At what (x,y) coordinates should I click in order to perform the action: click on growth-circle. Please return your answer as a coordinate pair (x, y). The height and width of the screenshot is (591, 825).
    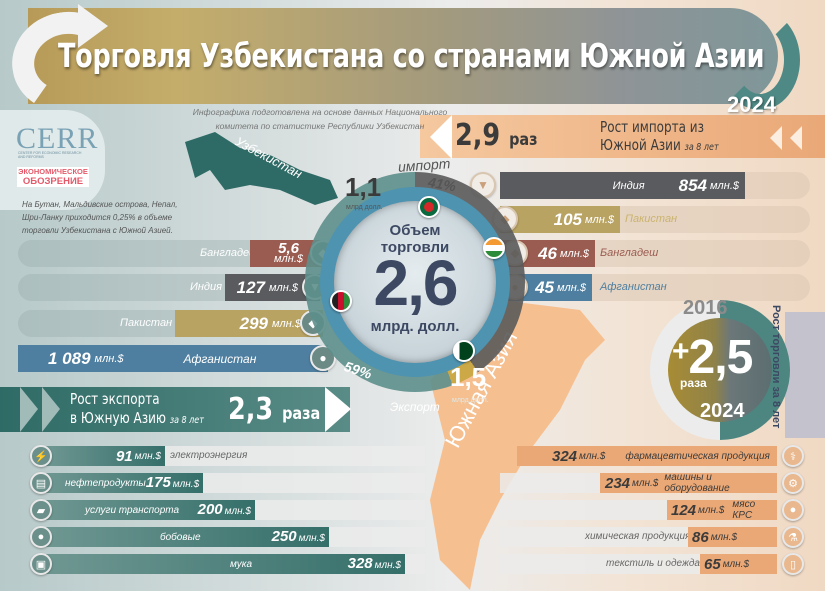
    Looking at the image, I should click on (720, 370).